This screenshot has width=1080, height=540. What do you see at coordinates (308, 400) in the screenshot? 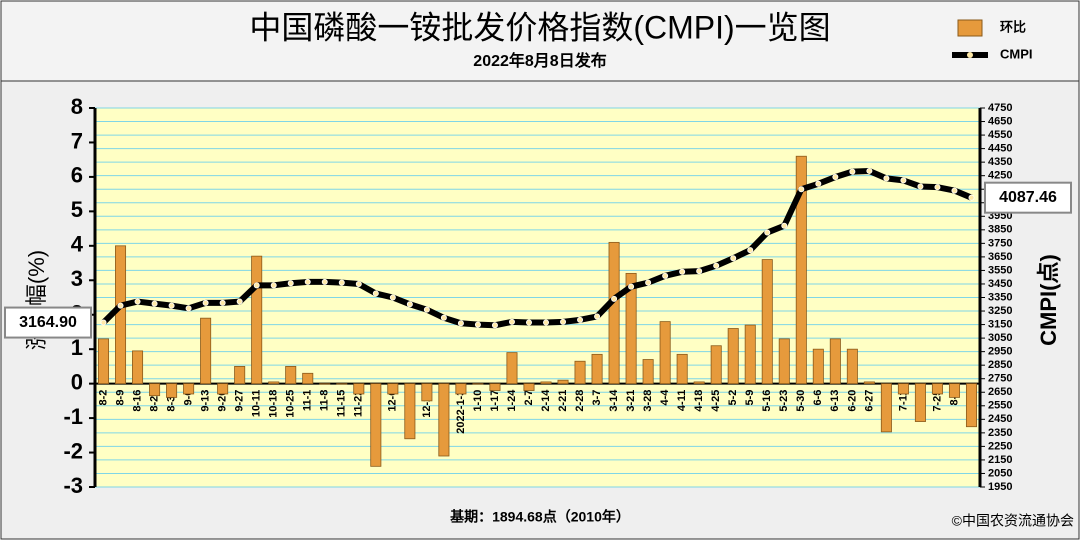
I see `x-tick-label: 11-1` at bounding box center [308, 400].